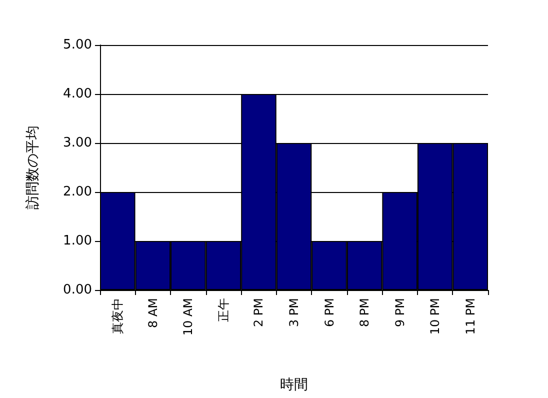  I want to click on x-tick-label: 2 PM, so click(259, 313).